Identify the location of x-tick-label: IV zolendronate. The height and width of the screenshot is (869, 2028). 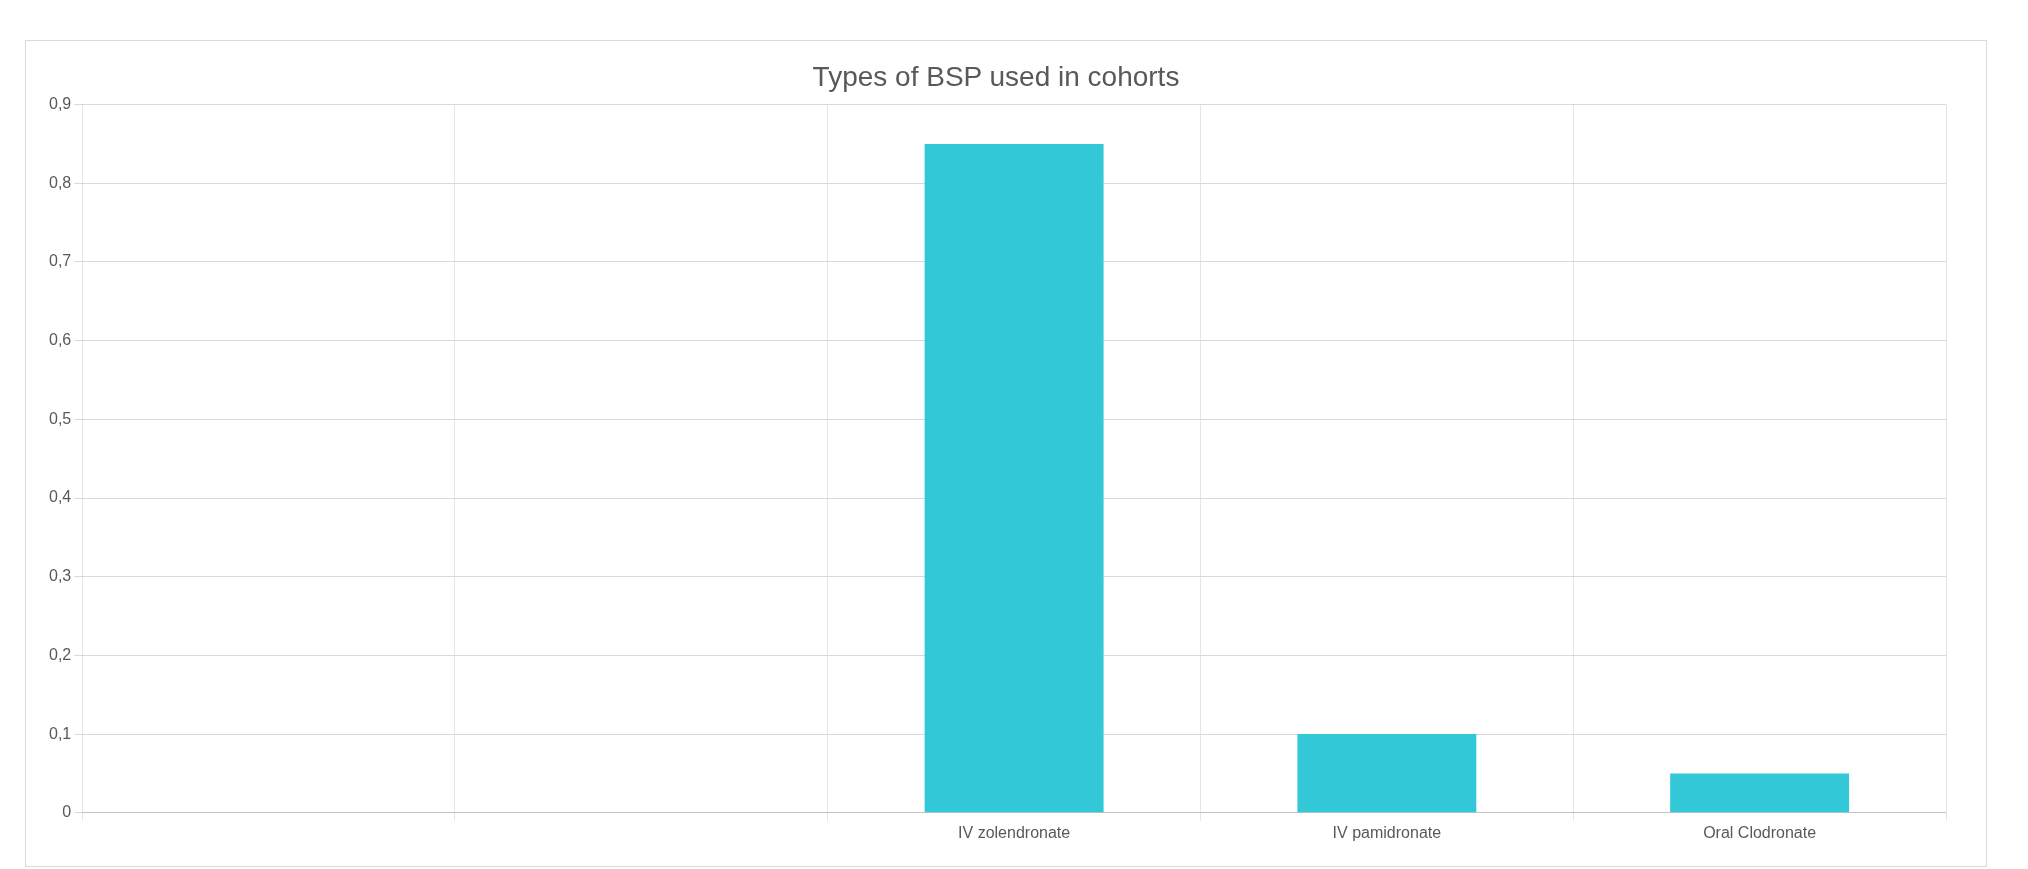
(1014, 832).